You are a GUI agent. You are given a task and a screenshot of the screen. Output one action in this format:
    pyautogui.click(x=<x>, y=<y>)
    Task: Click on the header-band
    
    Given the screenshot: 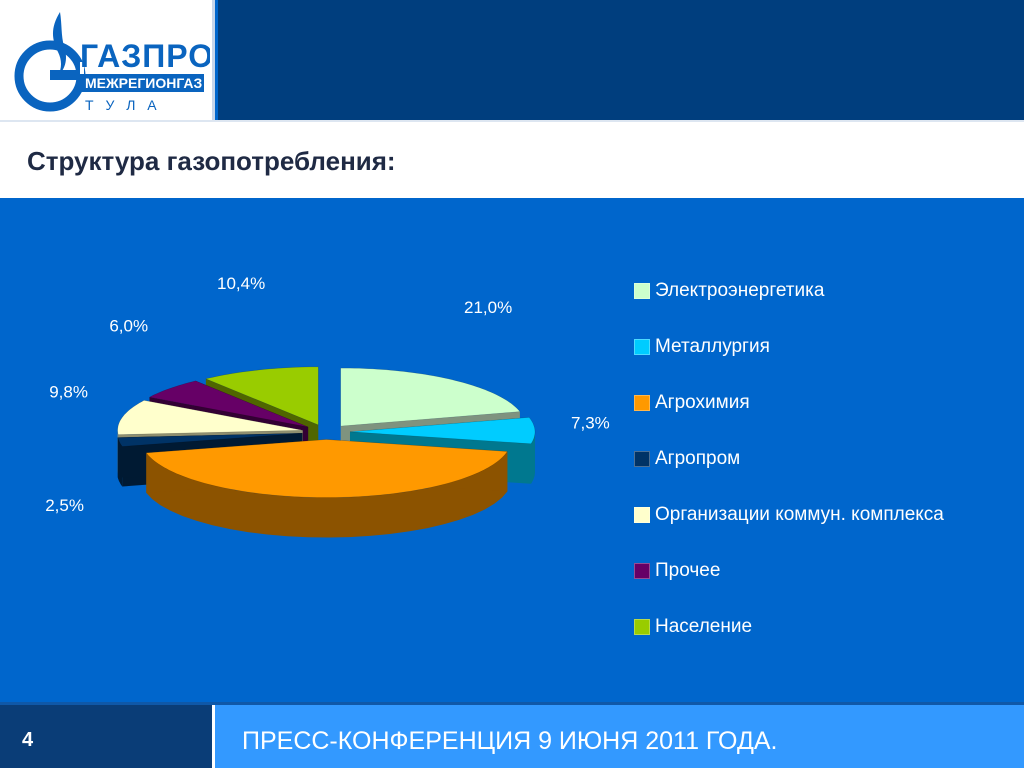 What is the action you would take?
    pyautogui.click(x=621, y=60)
    